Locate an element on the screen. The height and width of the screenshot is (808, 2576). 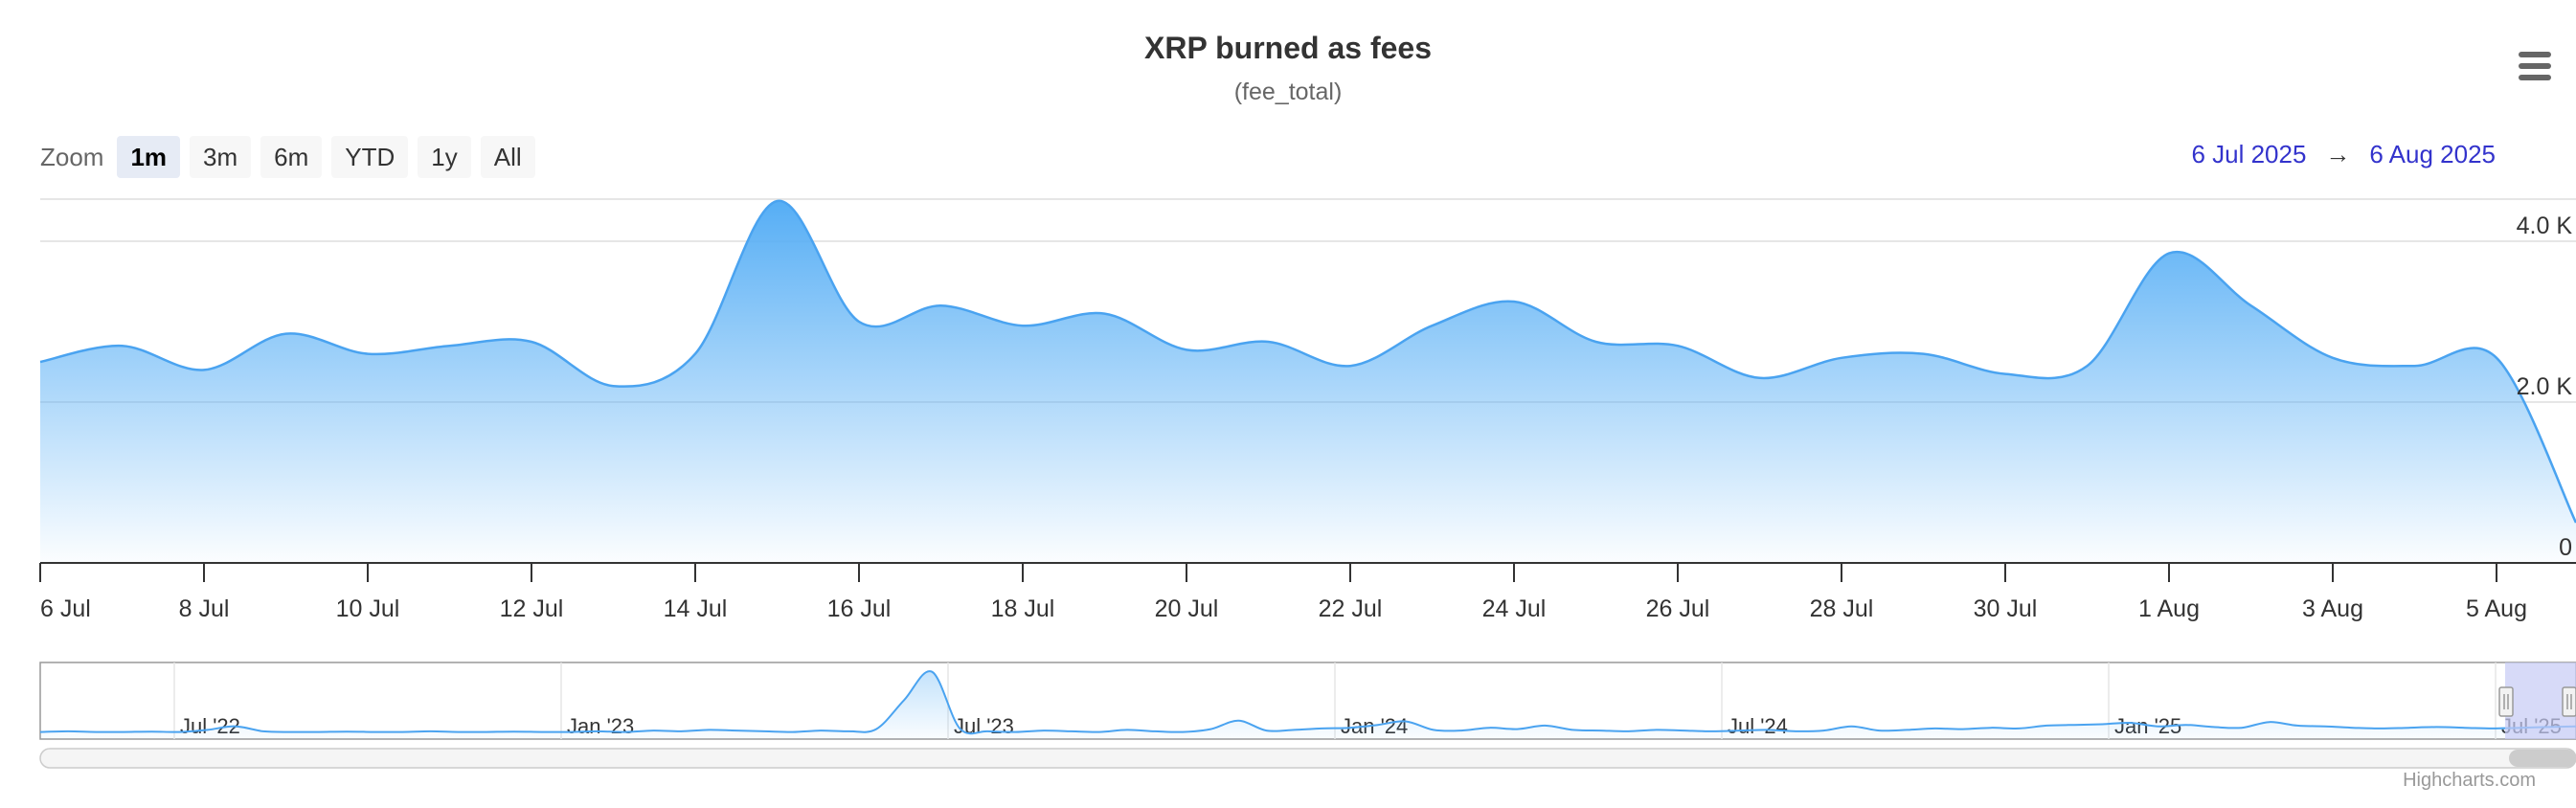
x-tick-label: 6 Jul is located at coordinates (65, 608).